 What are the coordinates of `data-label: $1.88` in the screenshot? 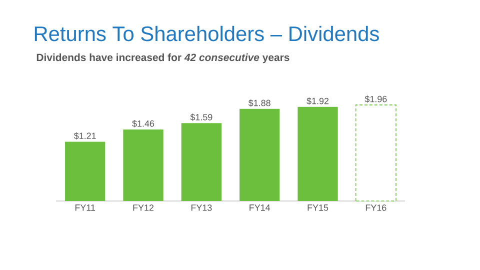 It's located at (259, 103).